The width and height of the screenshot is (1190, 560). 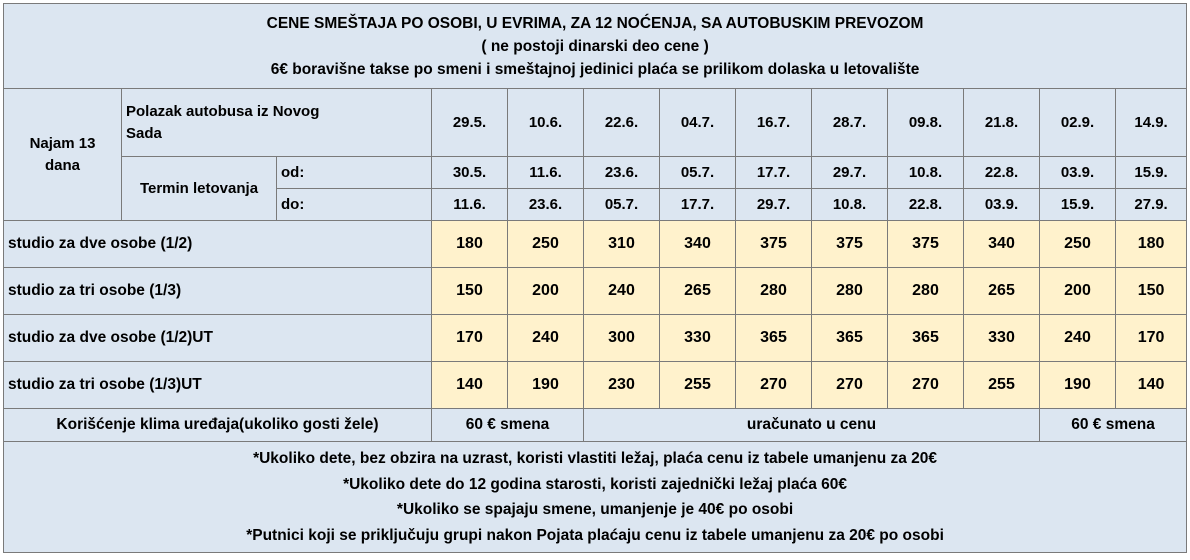 What do you see at coordinates (217, 338) in the screenshot?
I see `room-type-label: studio za dve osobe (1/2)UT` at bounding box center [217, 338].